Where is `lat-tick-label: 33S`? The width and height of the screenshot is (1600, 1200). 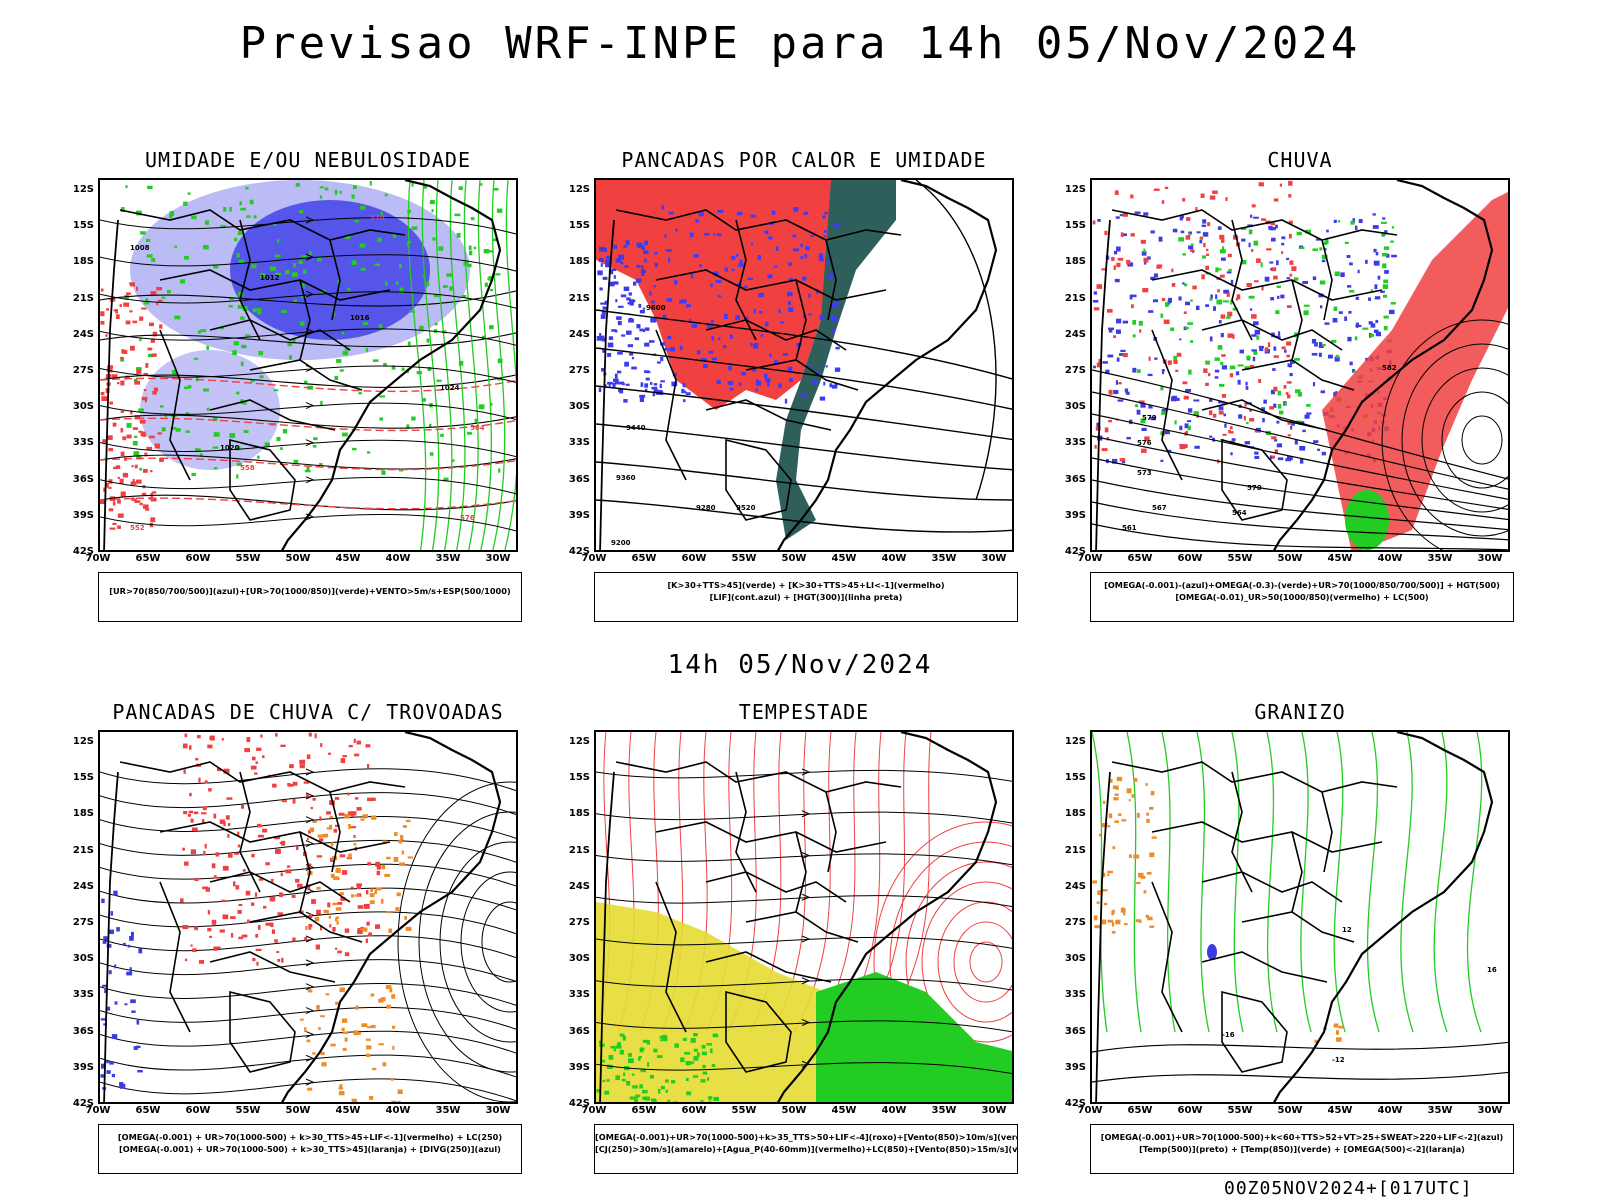
lat-tick-label: 33S is located at coordinates (83, 443).